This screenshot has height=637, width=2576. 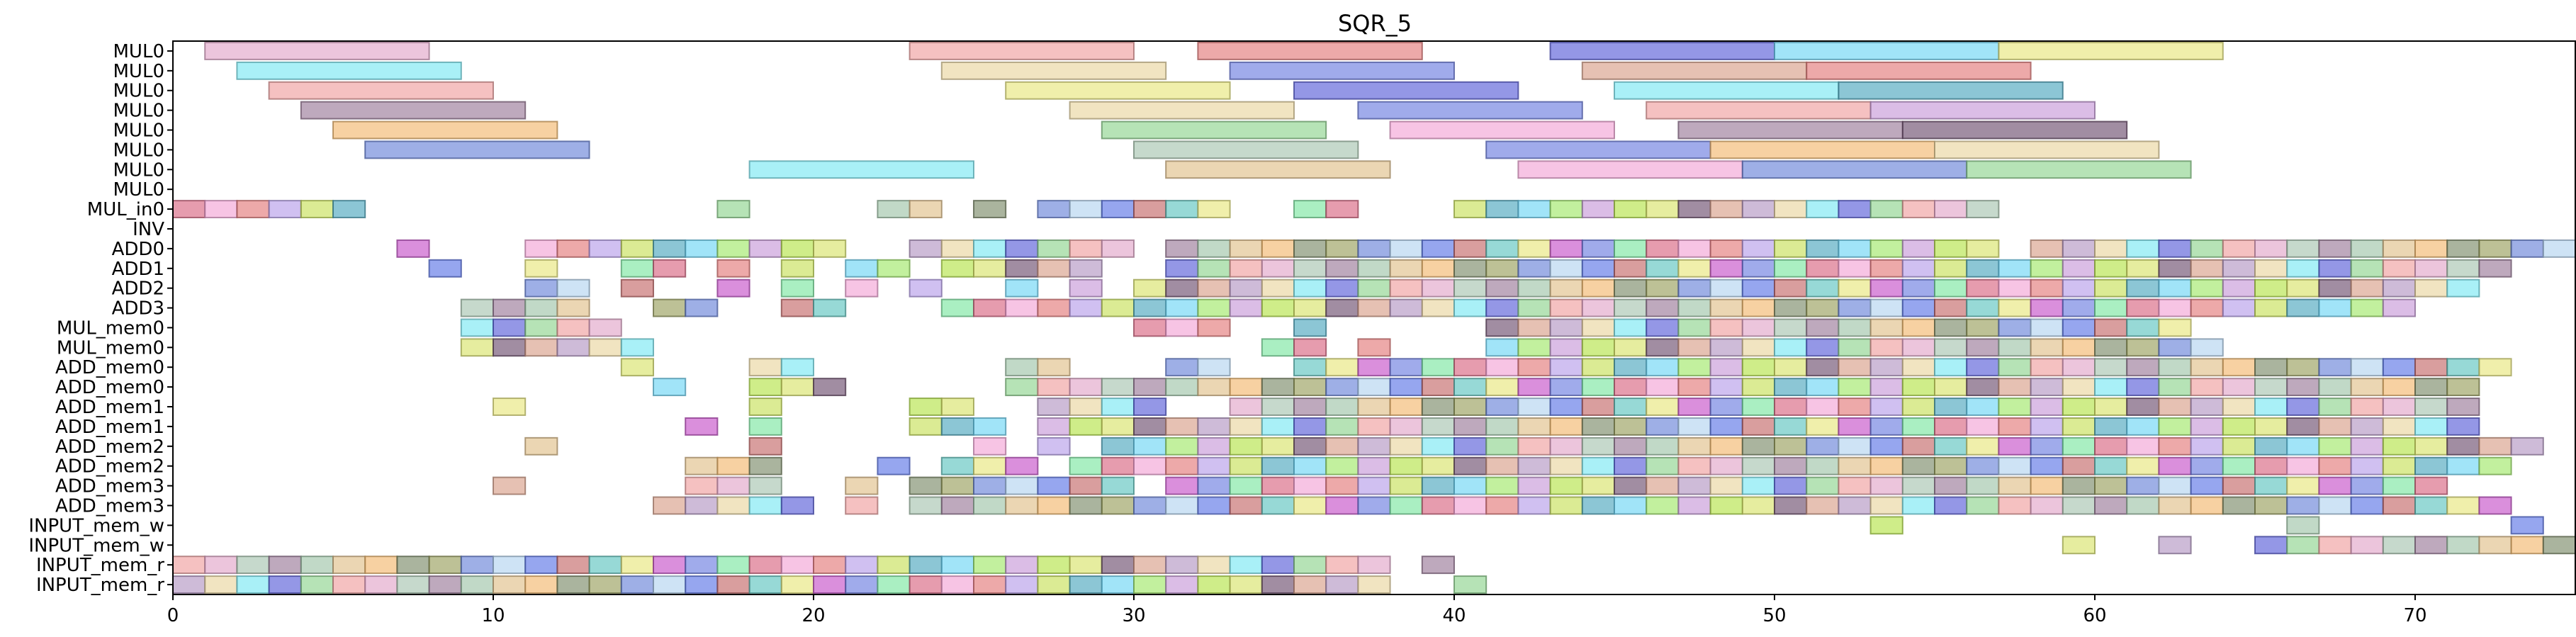 What do you see at coordinates (1454, 615) in the screenshot?
I see `x-tick-label: 40` at bounding box center [1454, 615].